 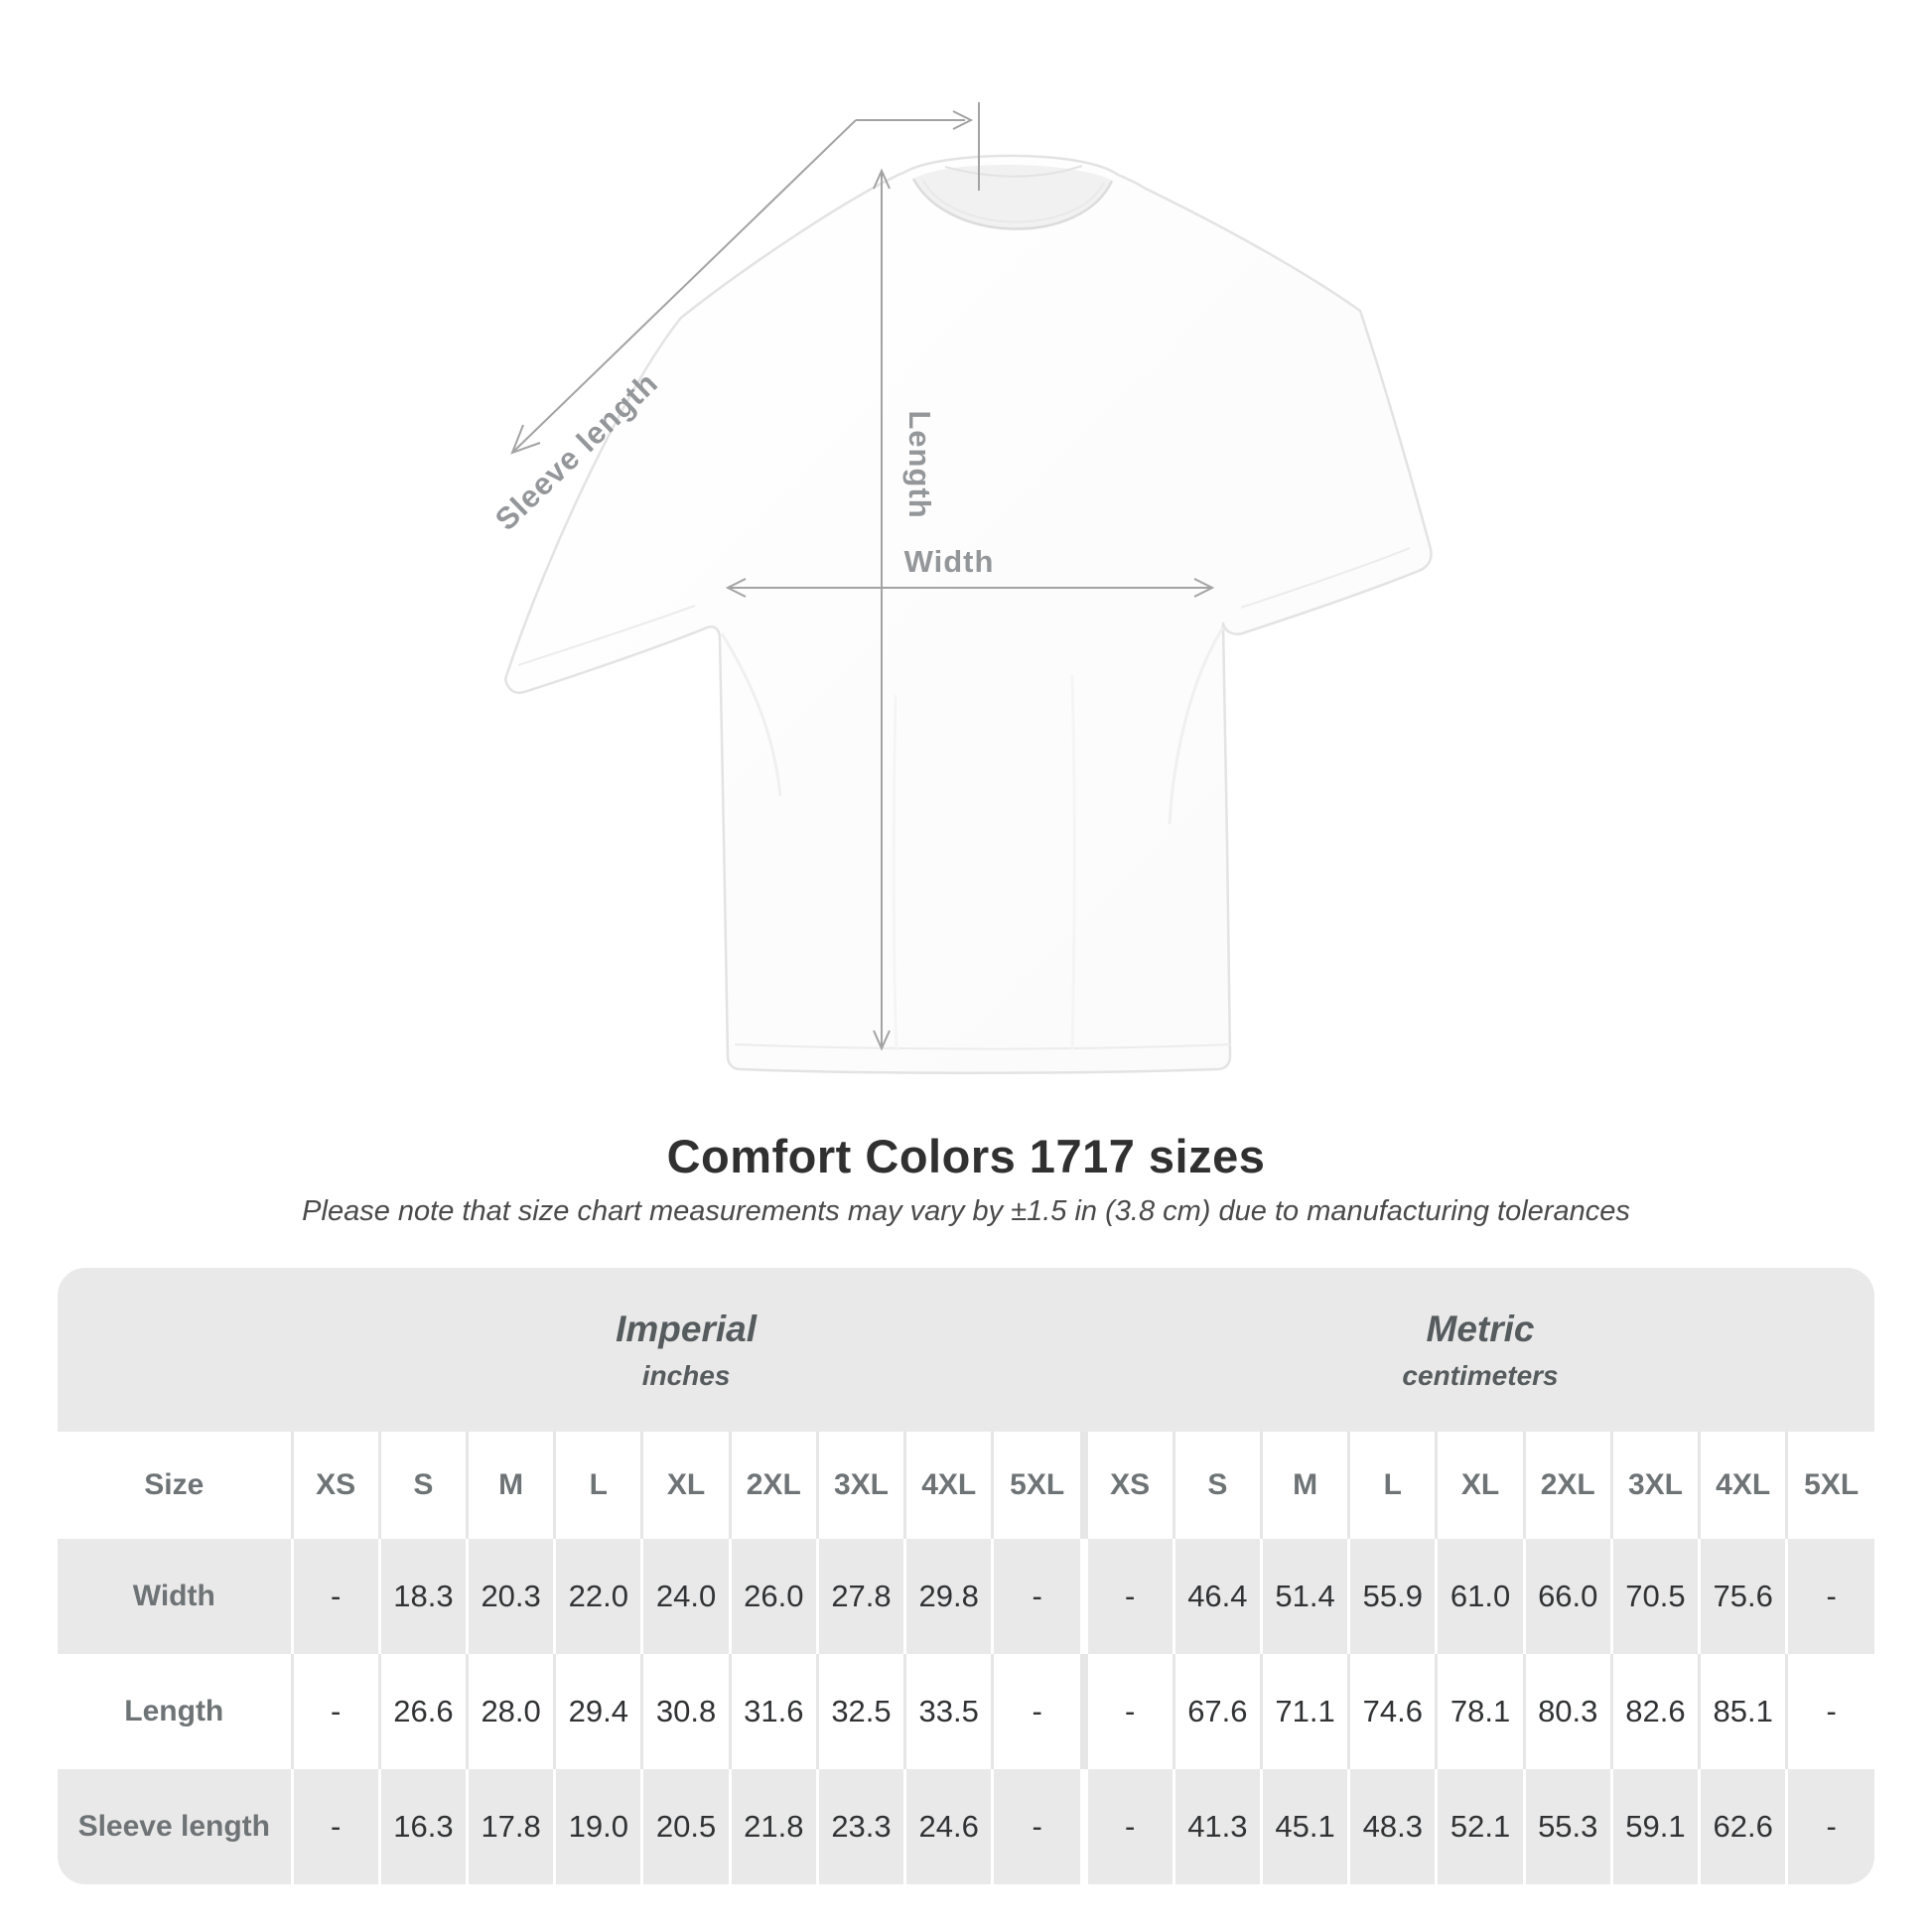 I want to click on imperial-group-header: Imperial inches, so click(x=687, y=1350).